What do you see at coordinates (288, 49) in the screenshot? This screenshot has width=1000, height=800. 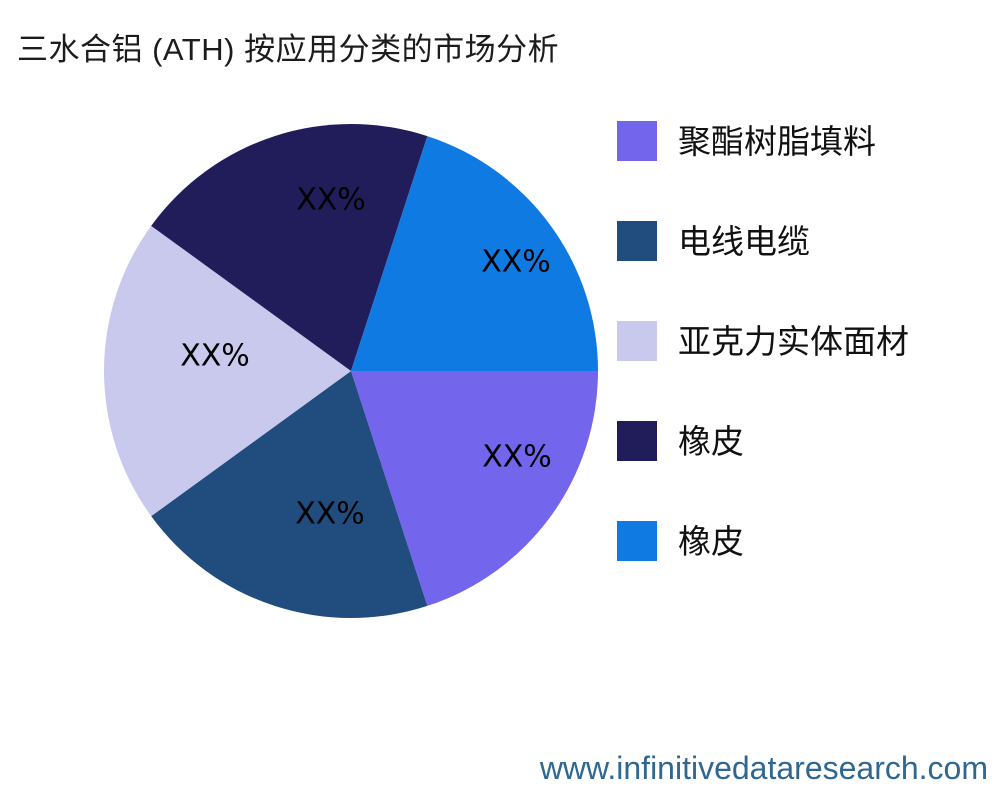 I see `chart-title: 三水合铝 (ATH) 按应用分类的市场分析` at bounding box center [288, 49].